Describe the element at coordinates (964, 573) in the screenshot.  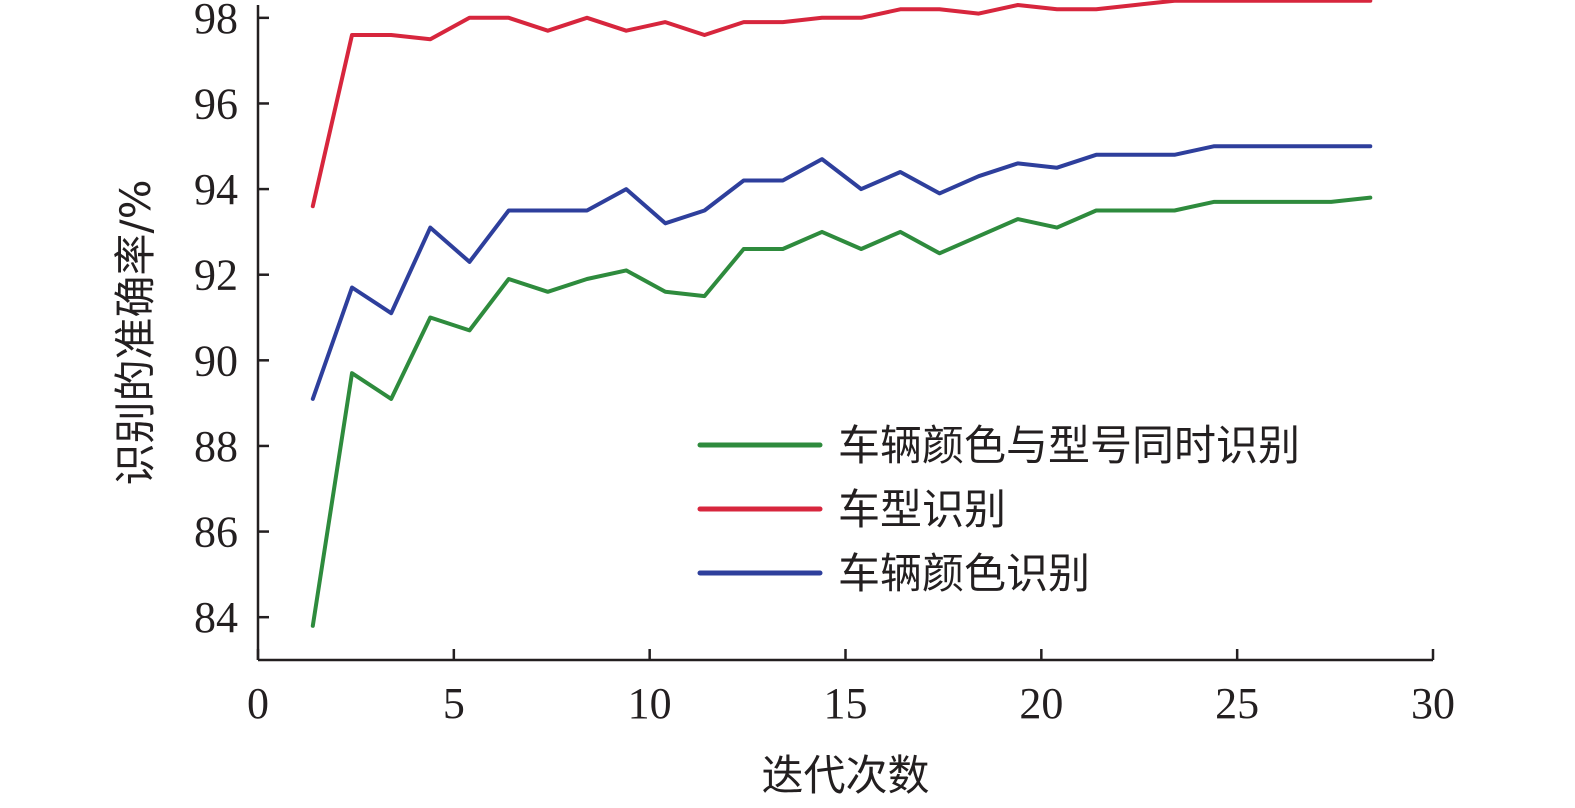
I see `legend-label-3: 车辆颜色识别` at that location.